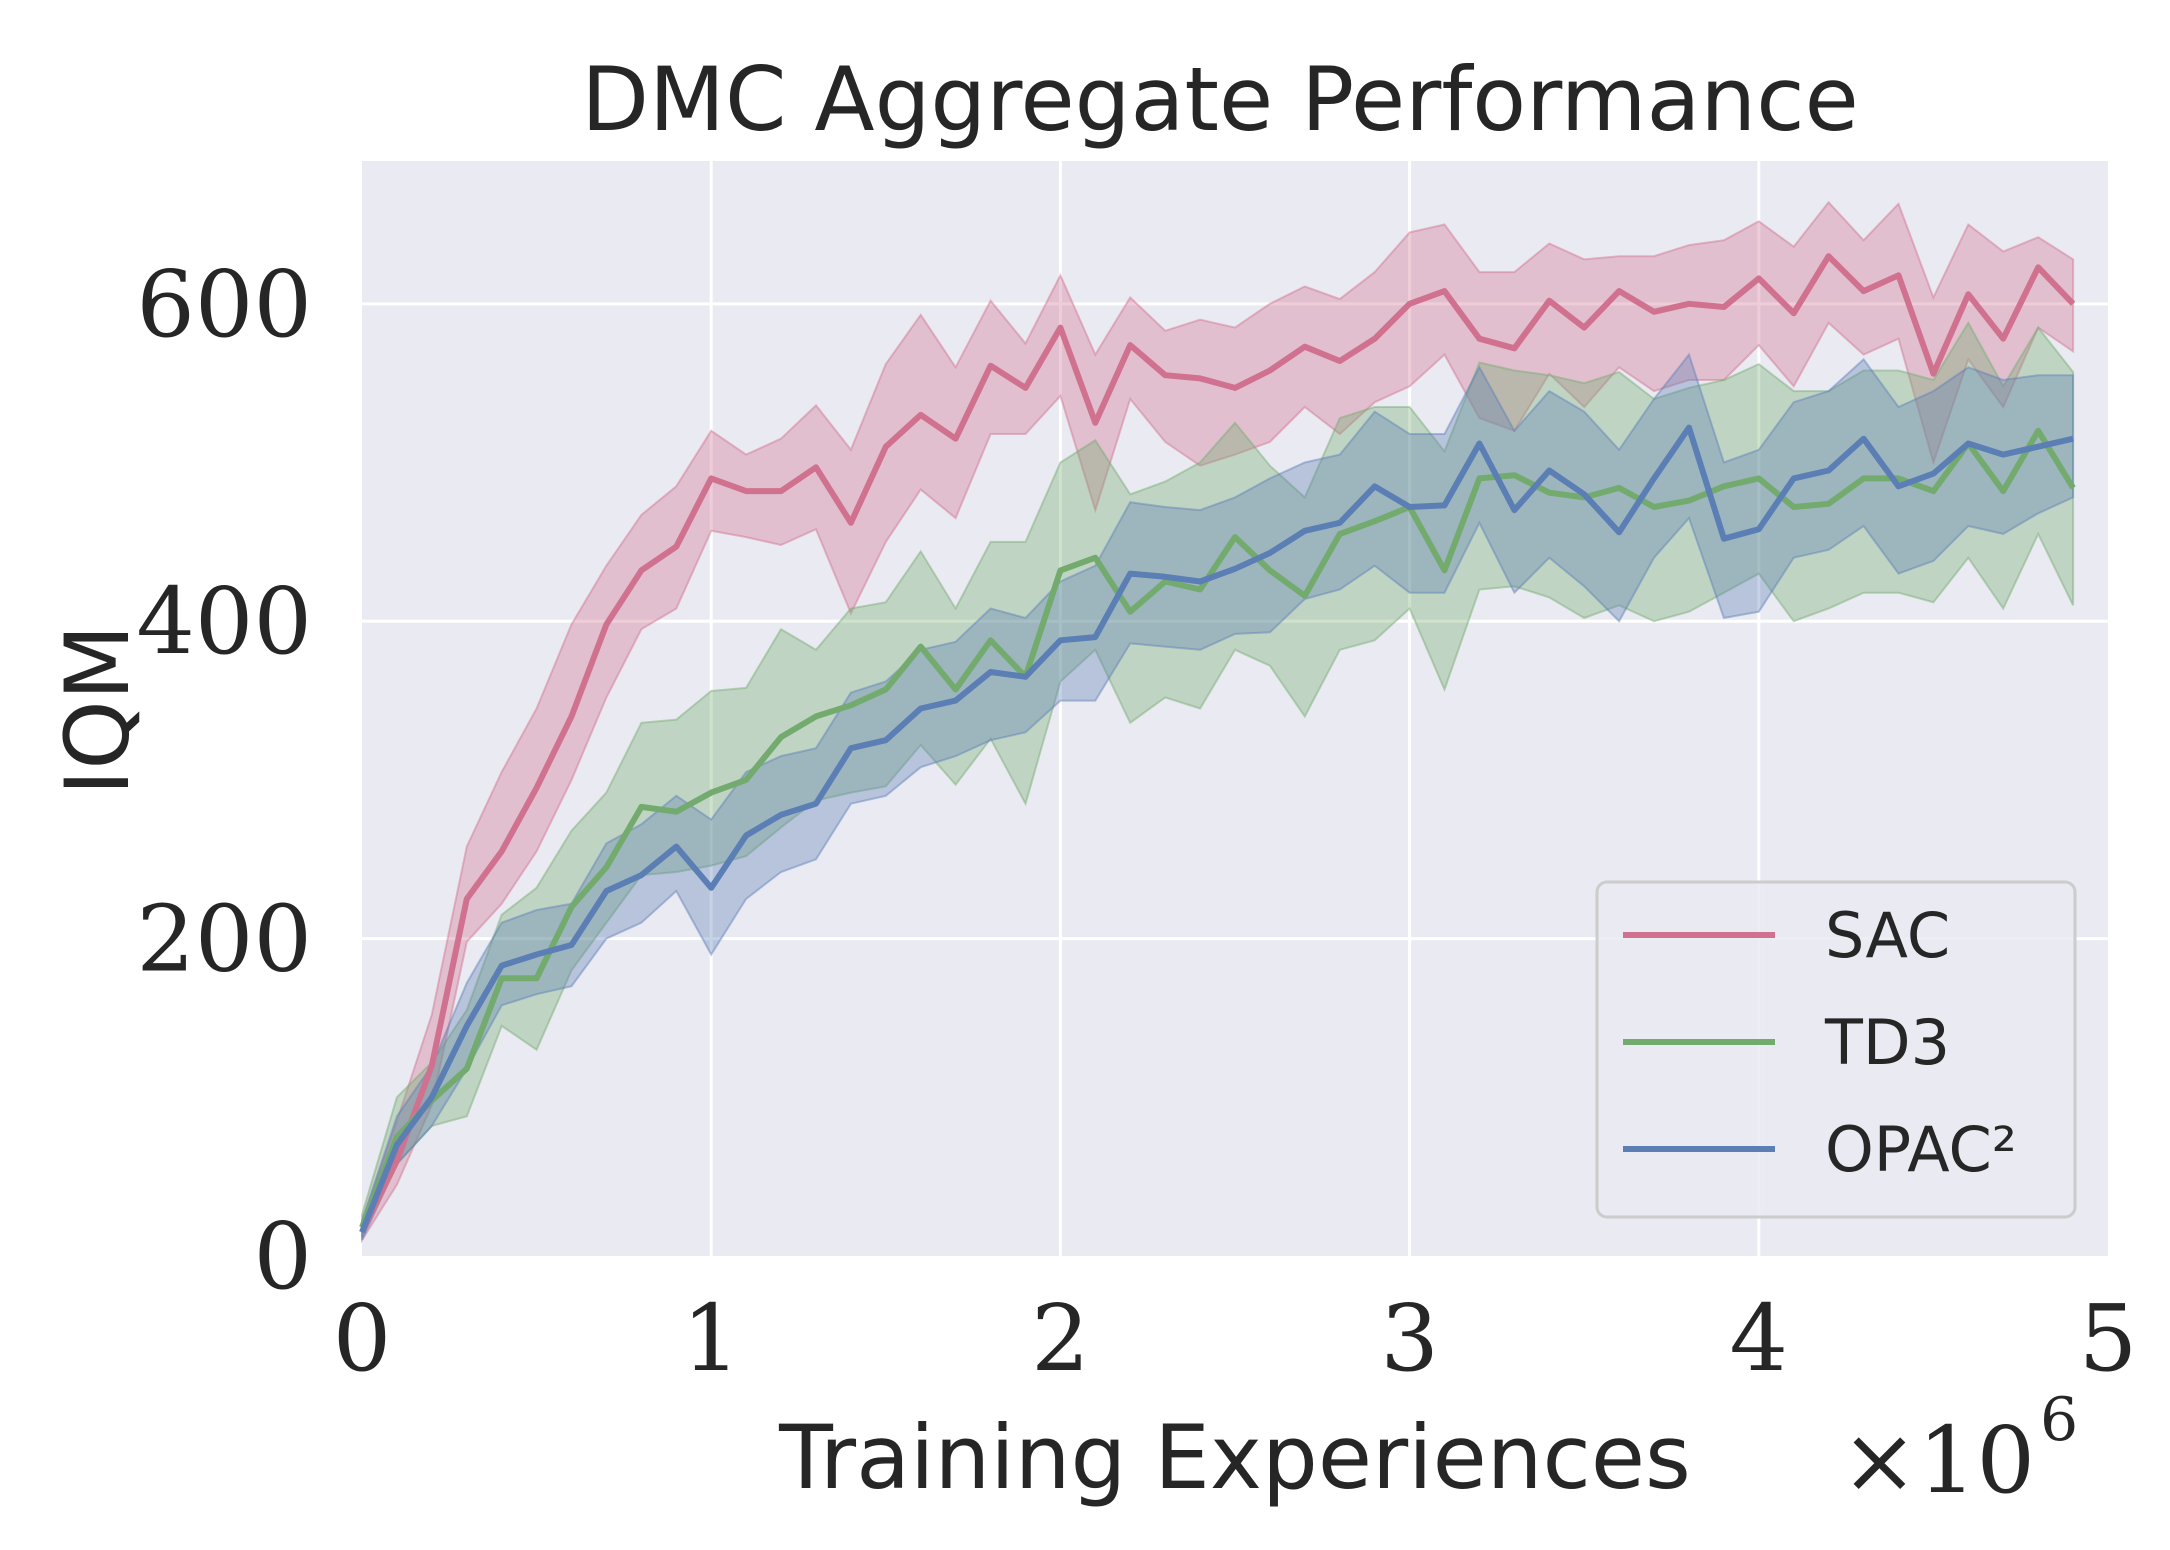 This screenshot has width=2170, height=1550. I want to click on x-tick-label: 5, so click(2108, 1338).